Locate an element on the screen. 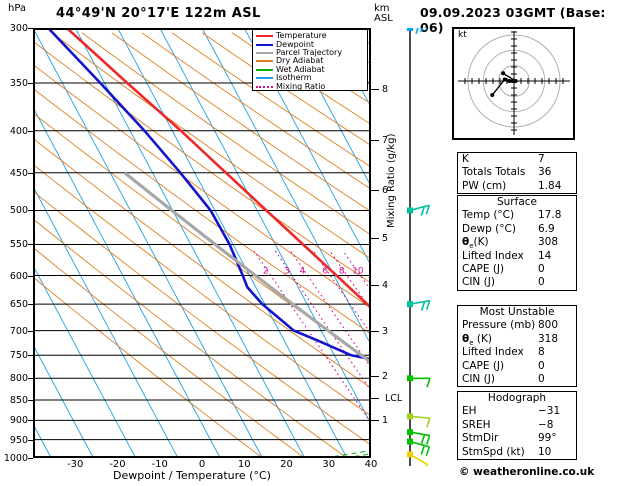 The width and height of the screenshot is (629, 486). table-row: SREH −8 is located at coordinates (517, 425).